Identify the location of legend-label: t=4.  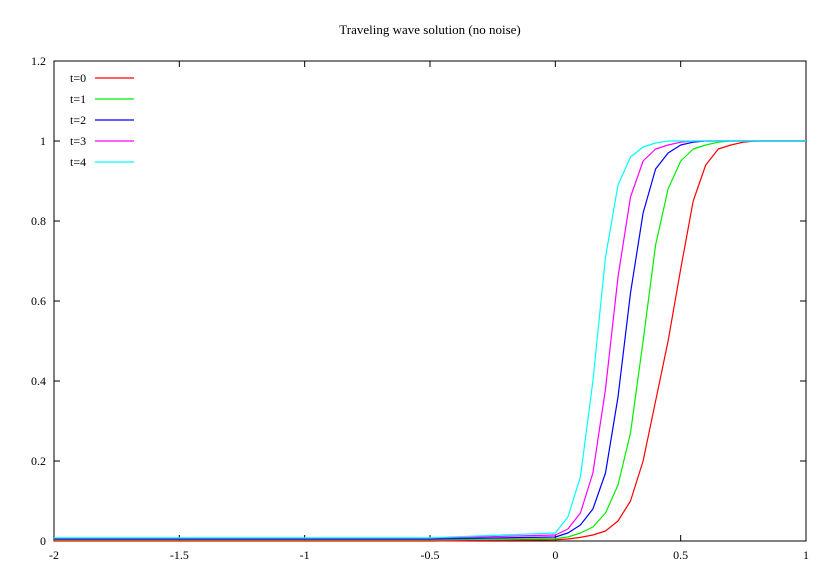
(78, 162).